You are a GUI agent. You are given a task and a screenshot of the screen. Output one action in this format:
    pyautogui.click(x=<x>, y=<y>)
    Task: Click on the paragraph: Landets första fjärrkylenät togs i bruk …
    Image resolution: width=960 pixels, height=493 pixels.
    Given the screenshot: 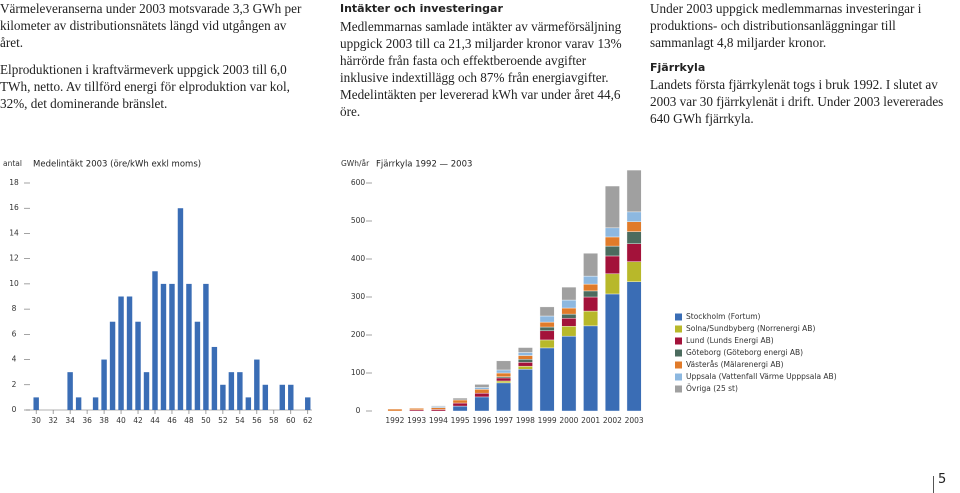 What is the action you would take?
    pyautogui.click(x=797, y=101)
    